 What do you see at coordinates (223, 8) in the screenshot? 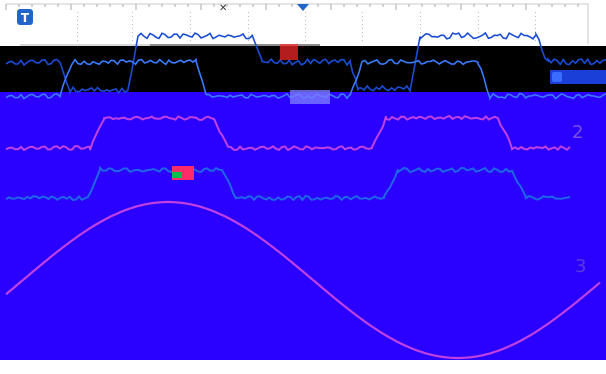
I see `horizontal-marker-icon: ✕` at bounding box center [223, 8].